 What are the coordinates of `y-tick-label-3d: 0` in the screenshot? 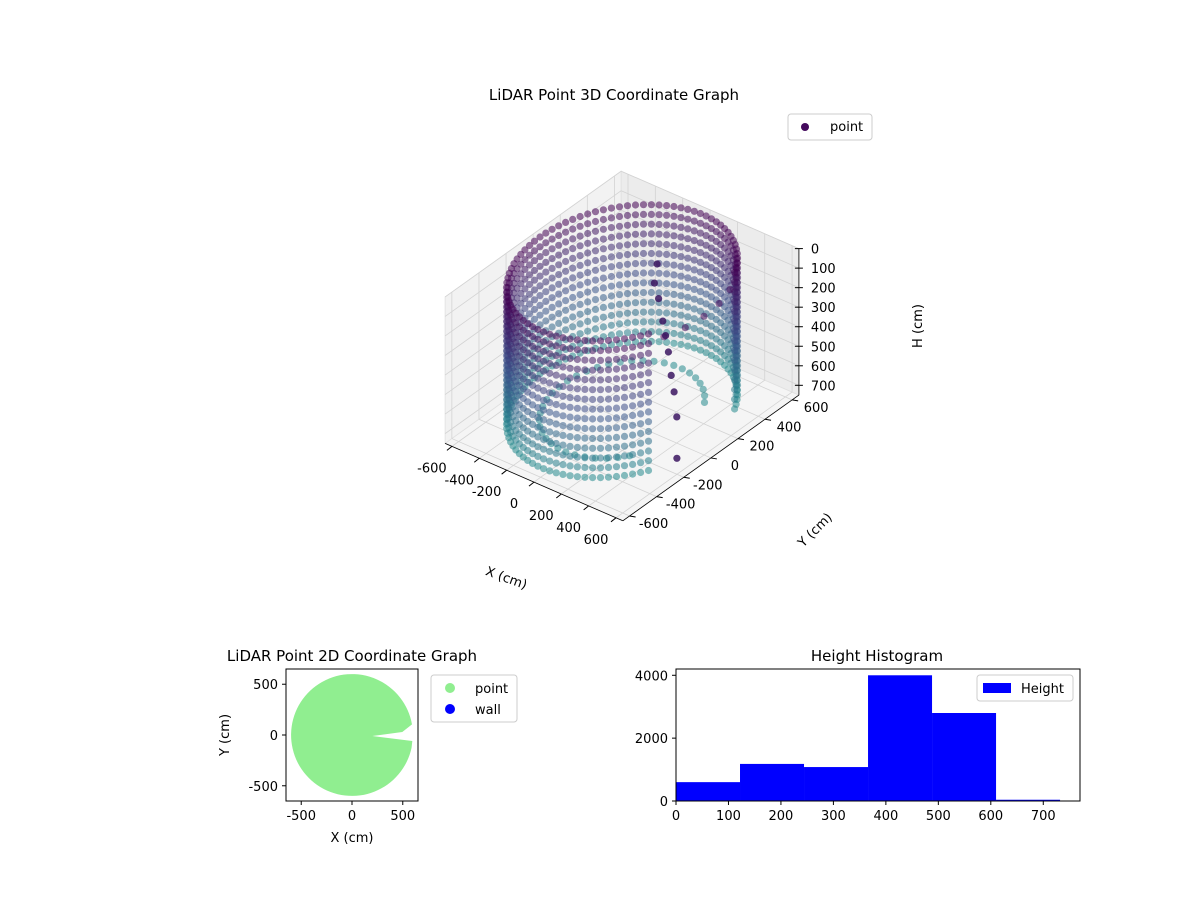 It's located at (735, 466).